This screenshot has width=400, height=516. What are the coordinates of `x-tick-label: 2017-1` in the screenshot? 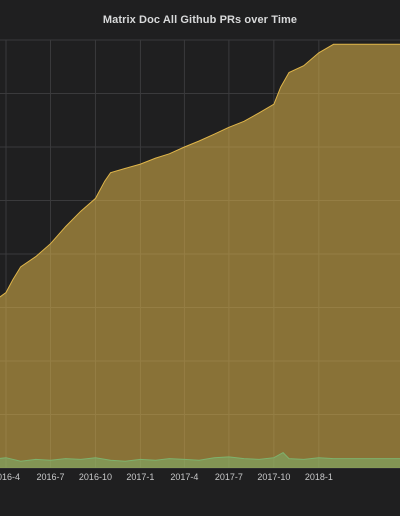 It's located at (140, 477).